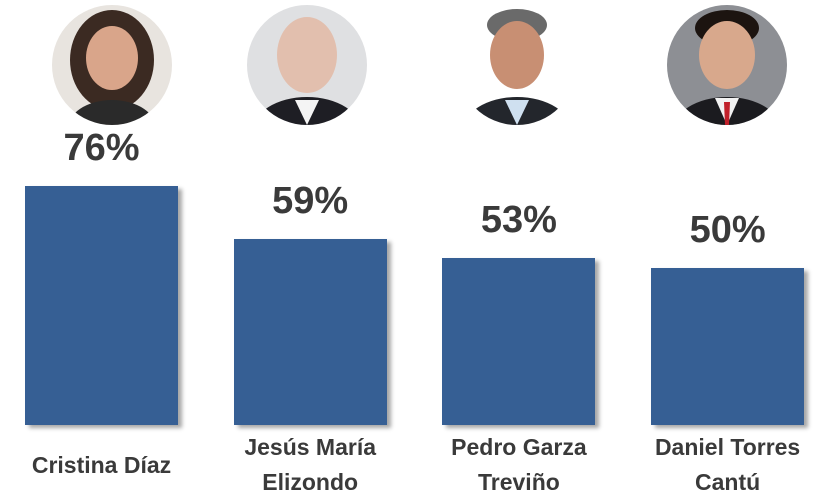 This screenshot has width=828, height=502. I want to click on category-label: Daniel Torres Cantú, so click(727, 464).